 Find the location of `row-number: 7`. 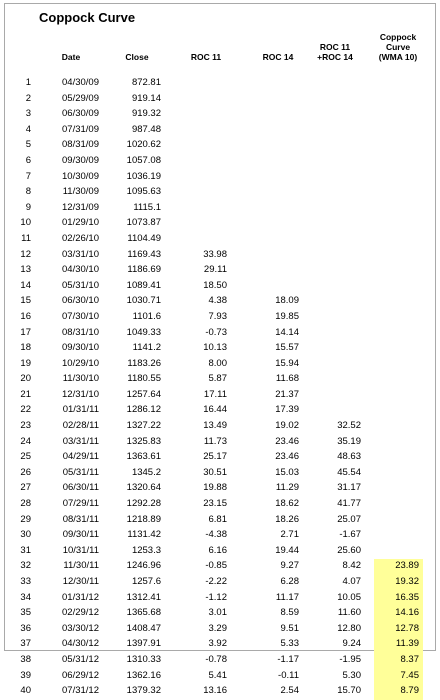

row-number: 7 is located at coordinates (28, 176).